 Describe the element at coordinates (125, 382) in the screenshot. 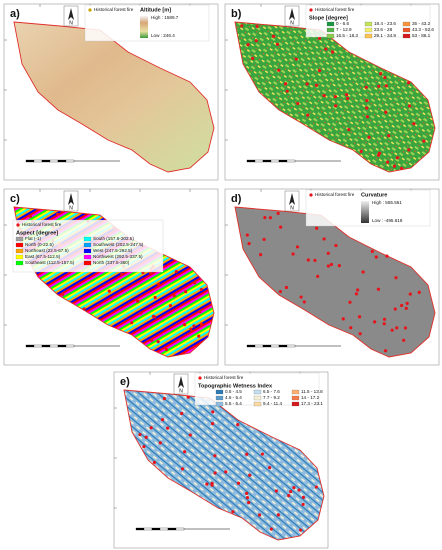

I see `panel-label: e)` at that location.